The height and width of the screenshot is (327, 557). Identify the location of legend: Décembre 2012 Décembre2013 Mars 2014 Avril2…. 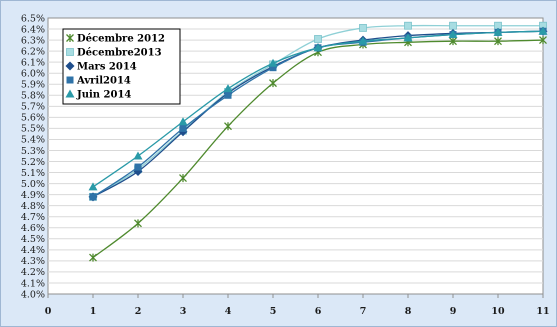
(121, 66).